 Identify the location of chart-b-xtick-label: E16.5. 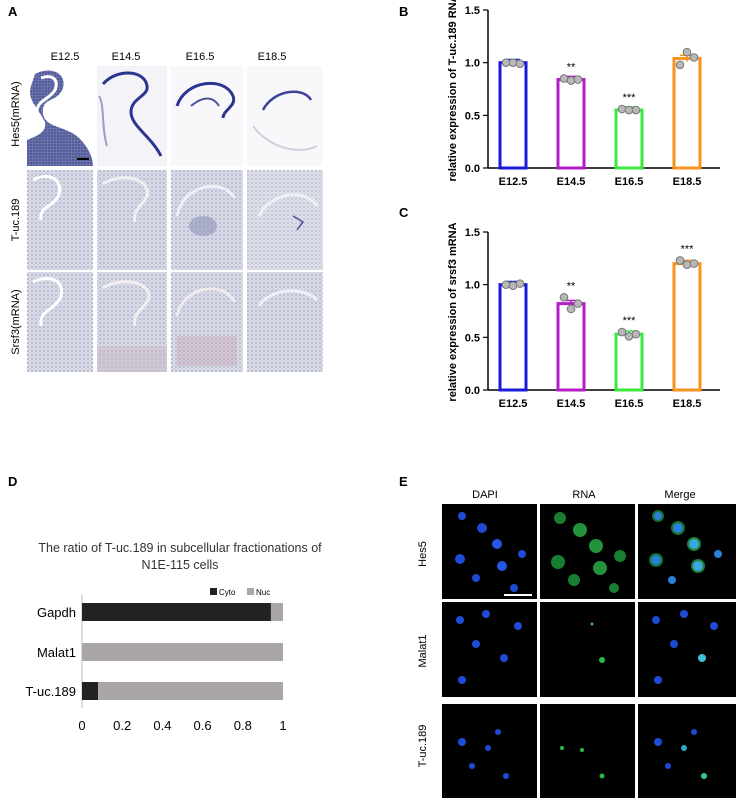
(629, 182).